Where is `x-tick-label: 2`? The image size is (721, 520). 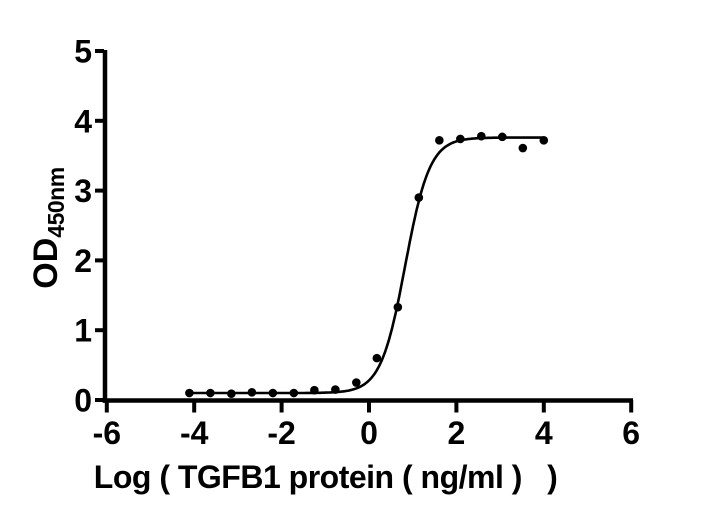 x-tick-label: 2 is located at coordinates (457, 433).